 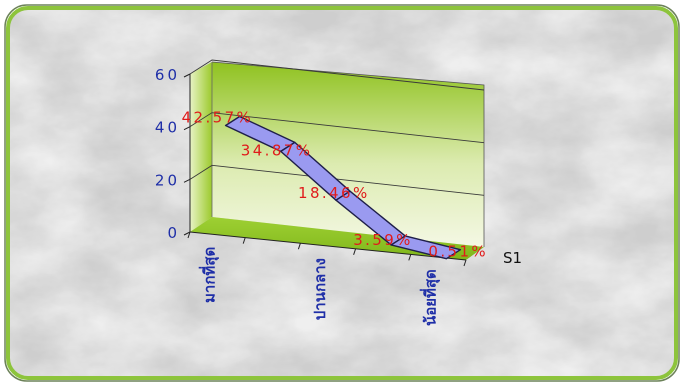 I want to click on series-line, so click(x=343, y=187).